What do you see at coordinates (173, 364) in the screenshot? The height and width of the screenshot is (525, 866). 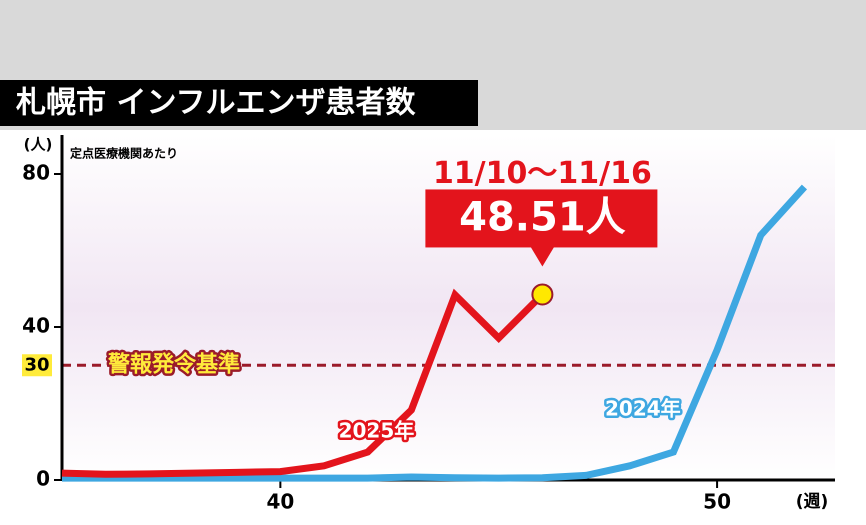 I see `threshold-label: 警報発令基準` at bounding box center [173, 364].